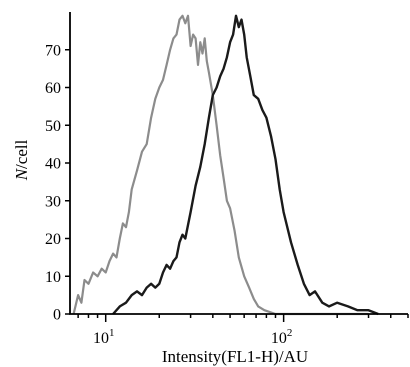  Describe the element at coordinates (282, 337) in the screenshot. I see `x-tick-label: 10²` at that location.